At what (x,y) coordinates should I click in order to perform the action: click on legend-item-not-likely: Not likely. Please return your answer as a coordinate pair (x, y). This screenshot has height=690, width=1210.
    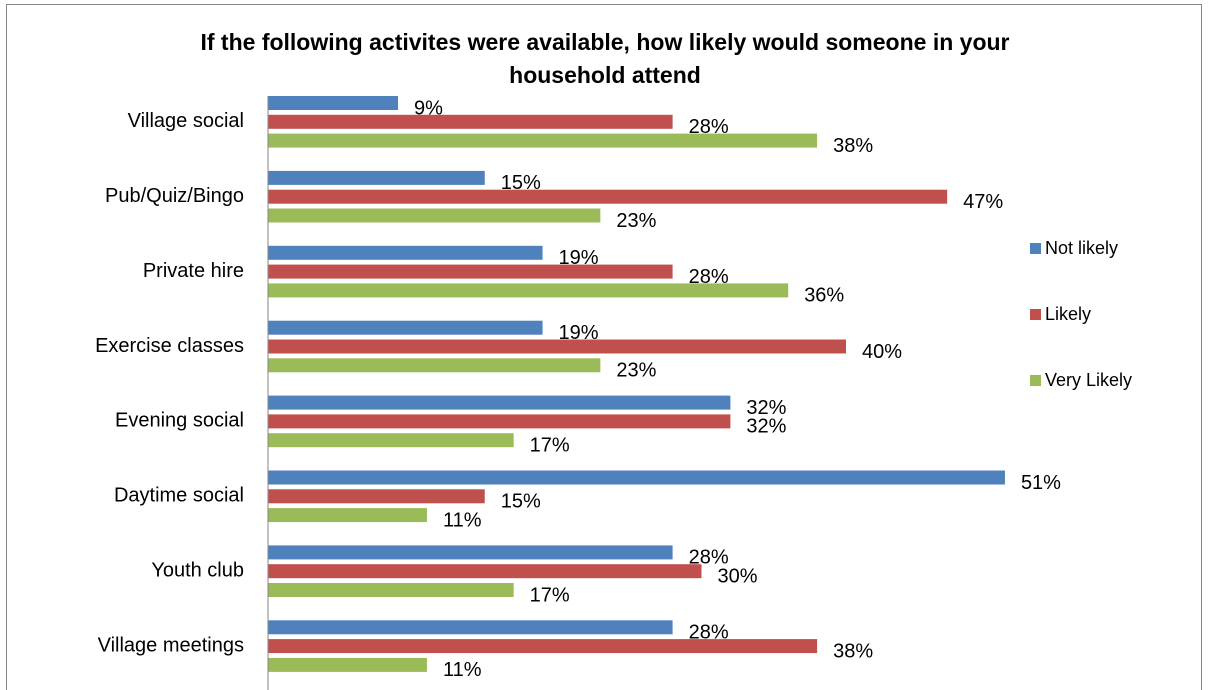
    Looking at the image, I should click on (1074, 248).